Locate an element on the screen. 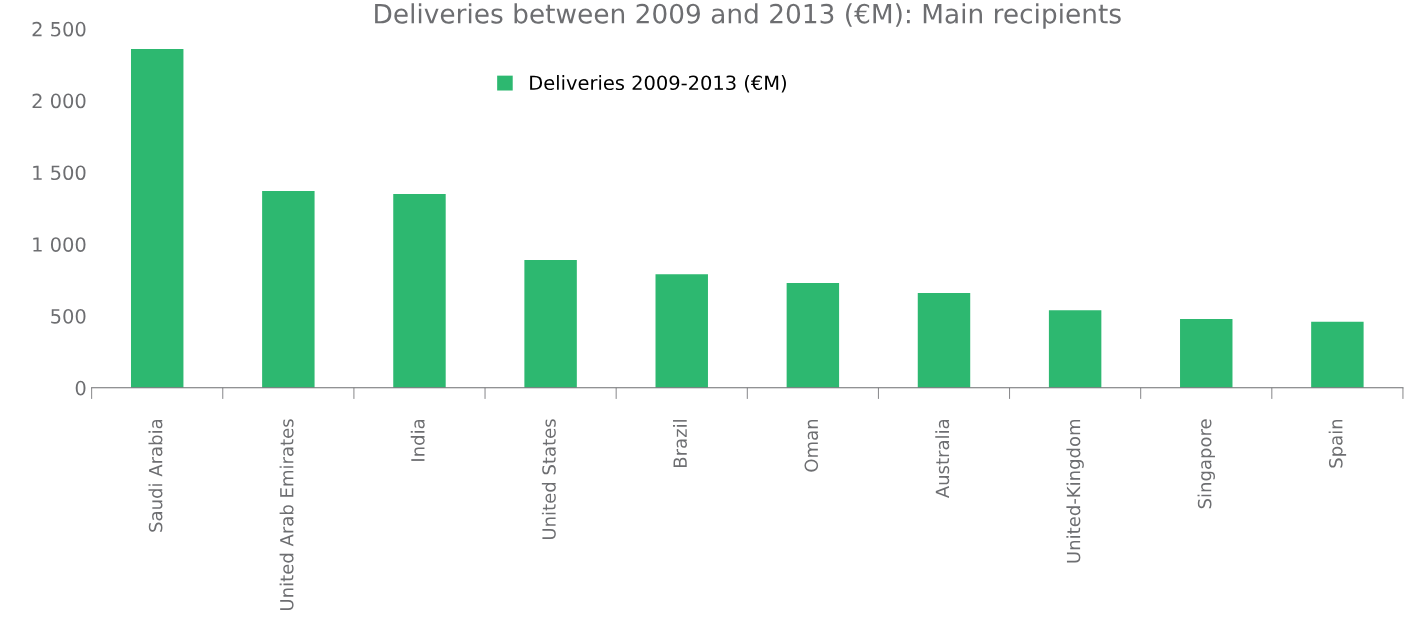 Image resolution: width=1410 pixels, height=641 pixels. x-tick-label: Singapore is located at coordinates (1206, 464).